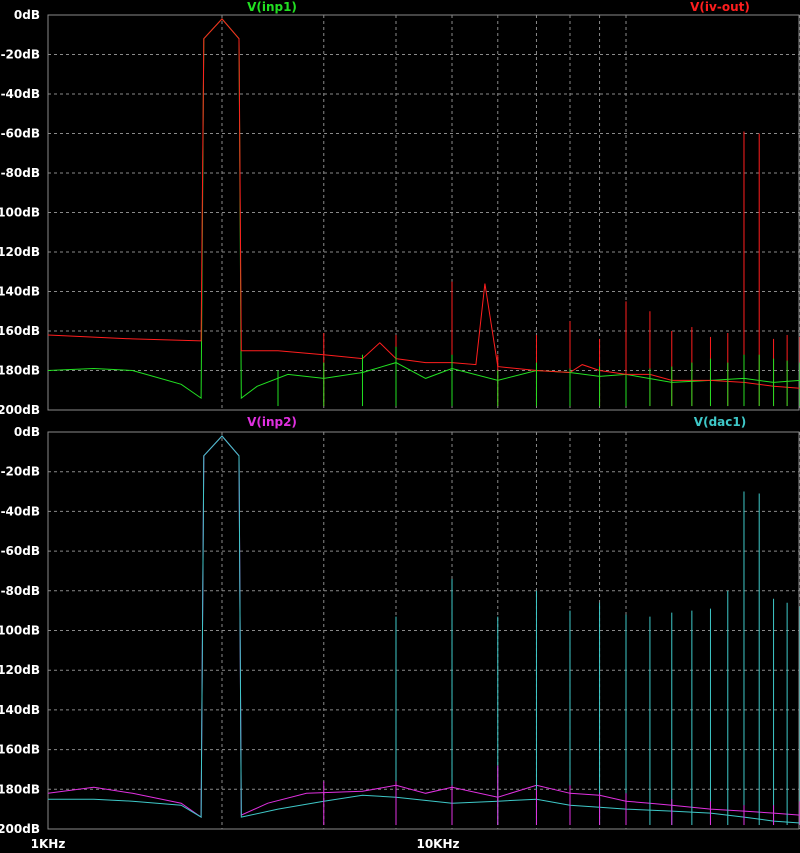 The image size is (800, 853). I want to click on legend-v-dac1: V(dac1), so click(720, 422).